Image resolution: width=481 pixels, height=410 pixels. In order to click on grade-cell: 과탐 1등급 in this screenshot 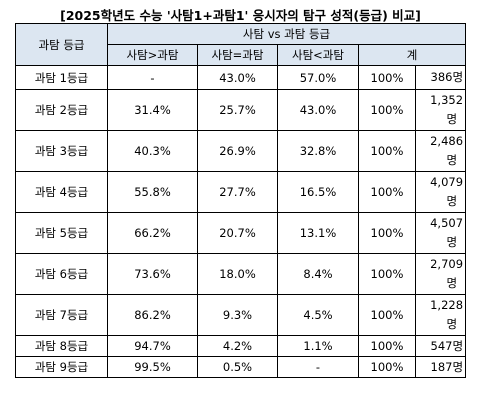, I will do `click(61, 77)`.